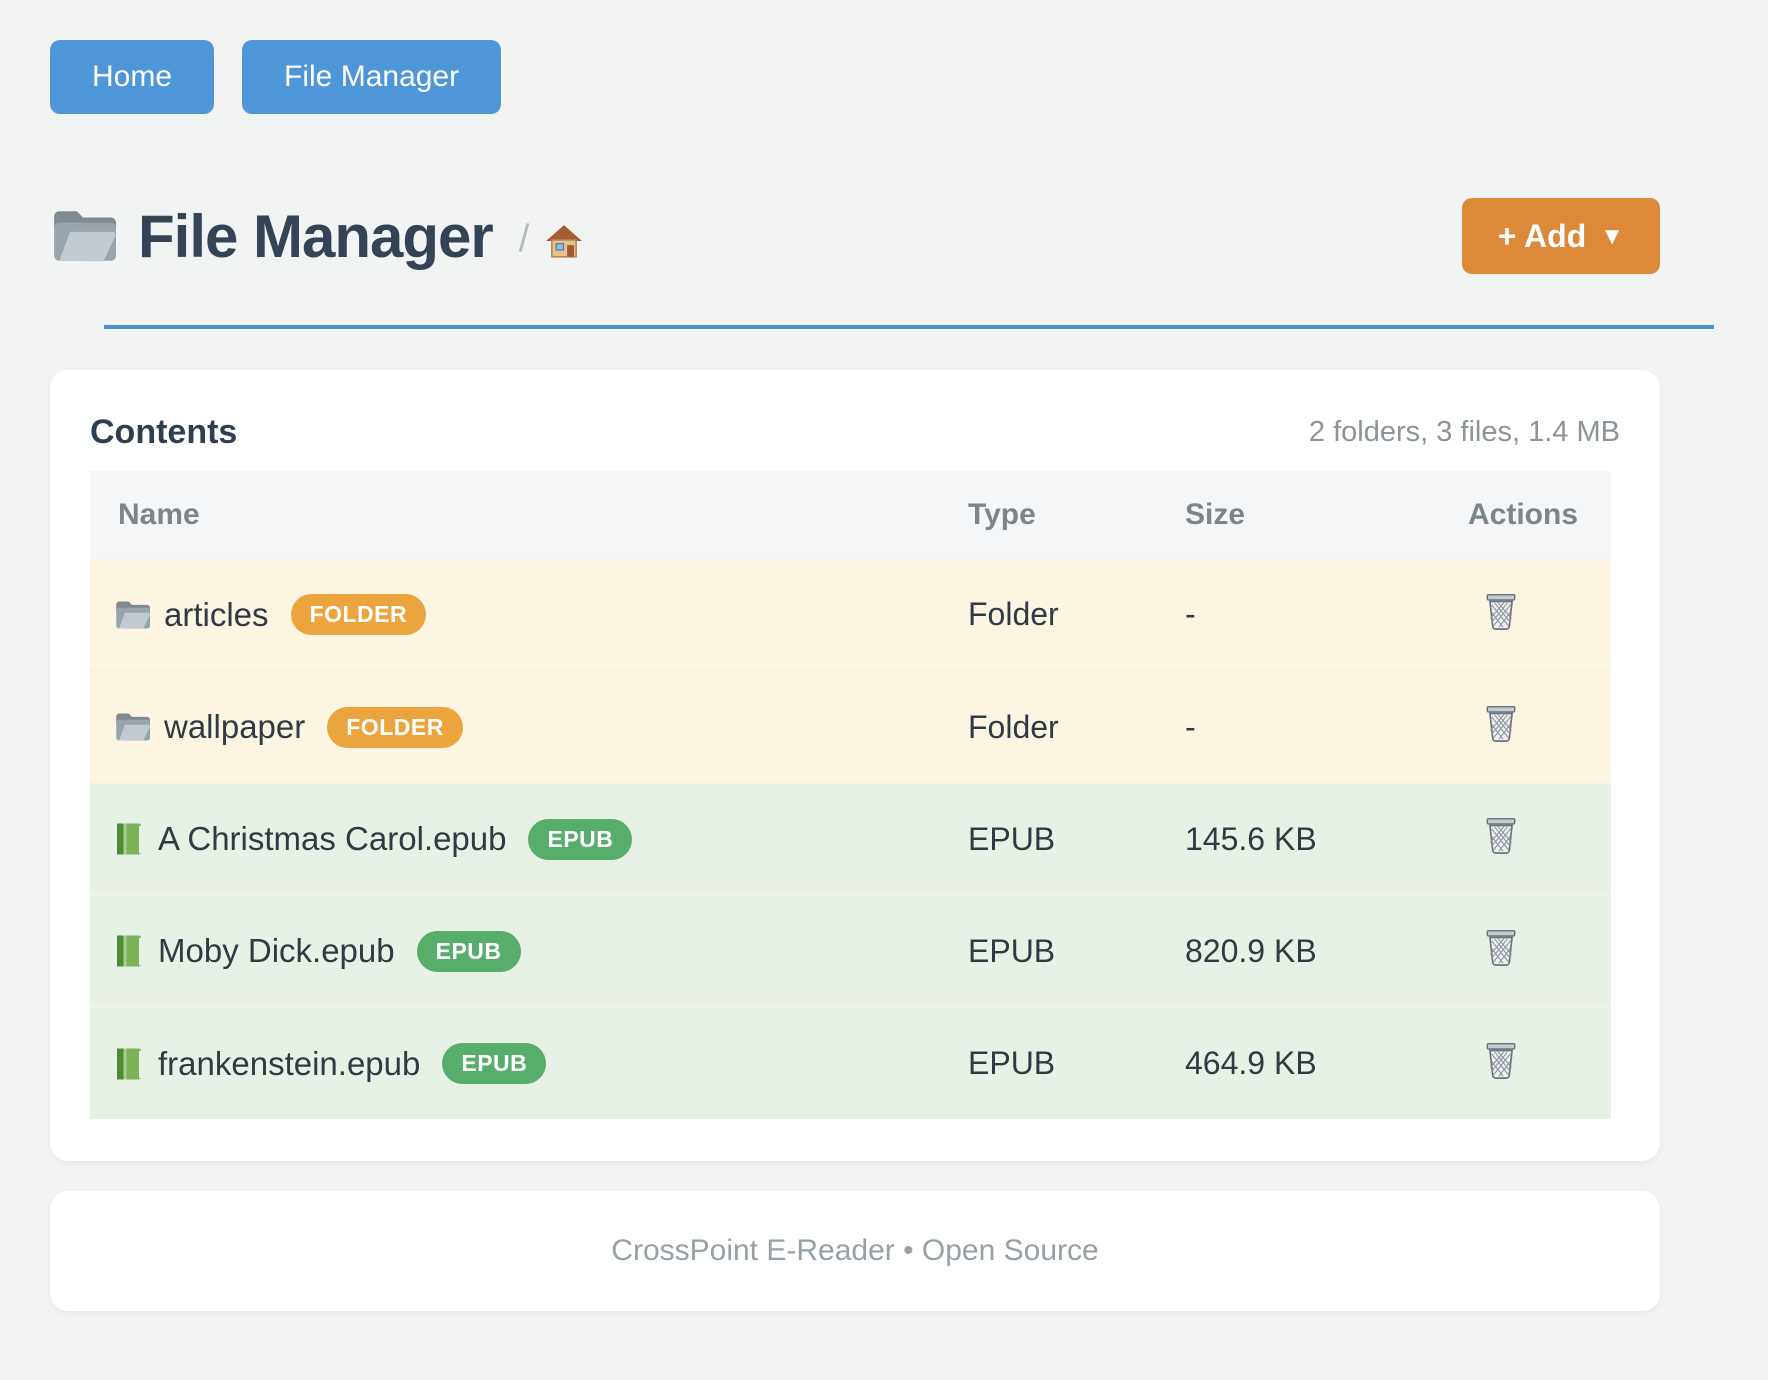 The width and height of the screenshot is (1768, 1380). What do you see at coordinates (1326, 838) in the screenshot?
I see `row-size: 145.6 KB` at bounding box center [1326, 838].